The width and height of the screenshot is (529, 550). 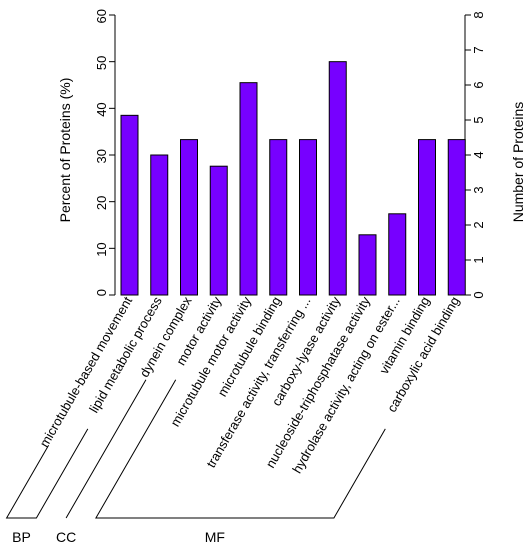 I want to click on group-label: CC, so click(x=66, y=537).